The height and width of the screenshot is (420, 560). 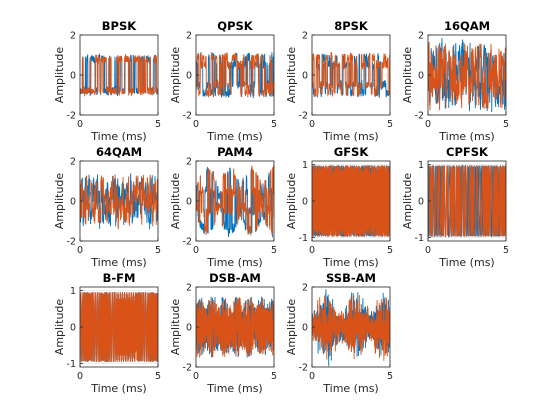 I want to click on subplot-title: BPSK, so click(x=119, y=26).